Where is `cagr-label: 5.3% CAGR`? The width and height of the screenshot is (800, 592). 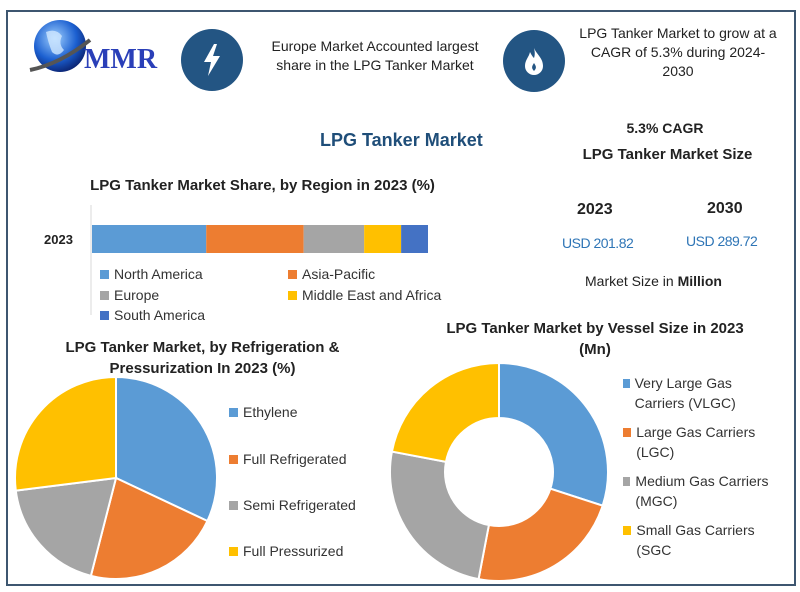 cagr-label: 5.3% CAGR is located at coordinates (665, 128).